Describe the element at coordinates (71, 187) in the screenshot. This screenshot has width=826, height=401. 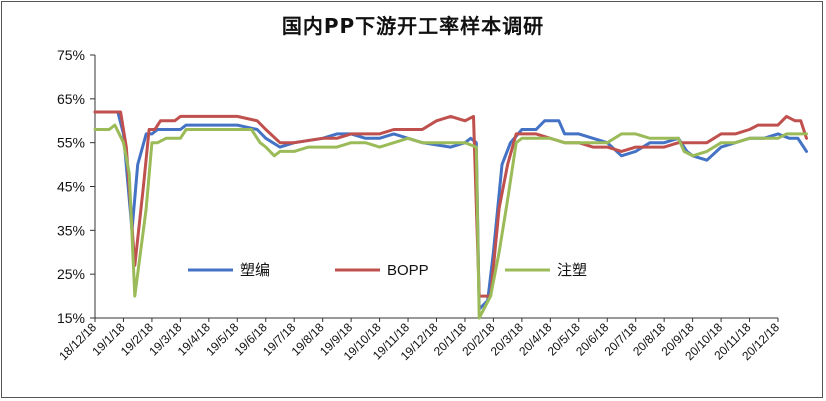
I see `y-tick-label: 45%` at that location.